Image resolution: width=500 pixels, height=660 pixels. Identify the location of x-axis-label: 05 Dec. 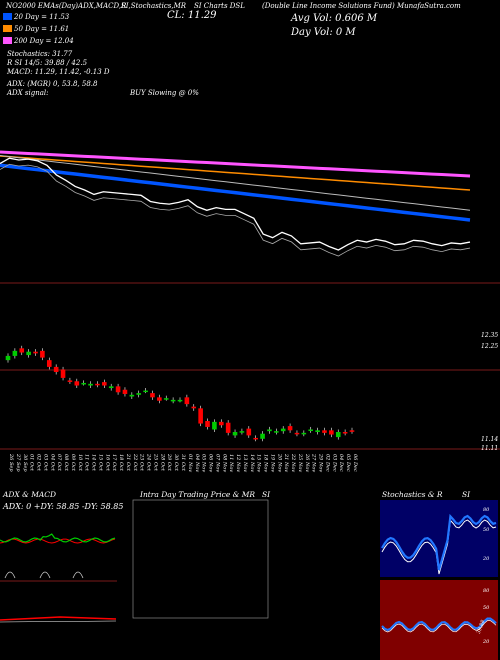
(348, 463).